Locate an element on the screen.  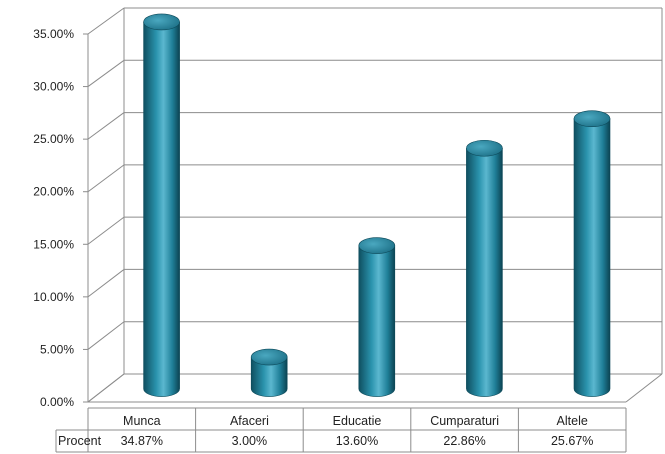
bar-educatie is located at coordinates (377, 317).